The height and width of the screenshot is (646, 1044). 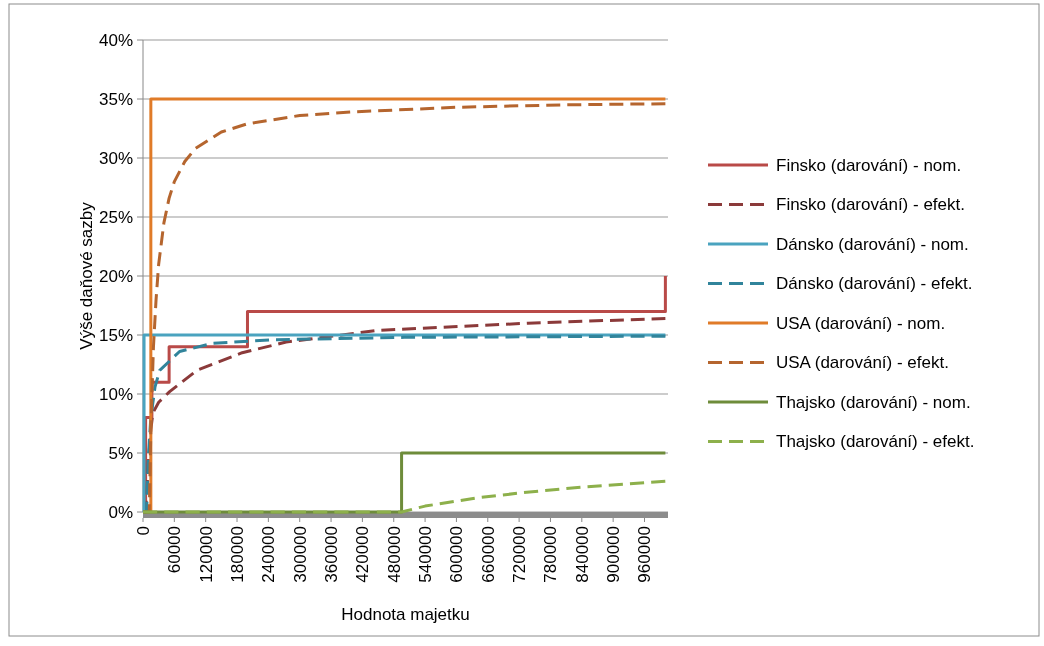 I want to click on x-tick-label: 600000, so click(x=457, y=554).